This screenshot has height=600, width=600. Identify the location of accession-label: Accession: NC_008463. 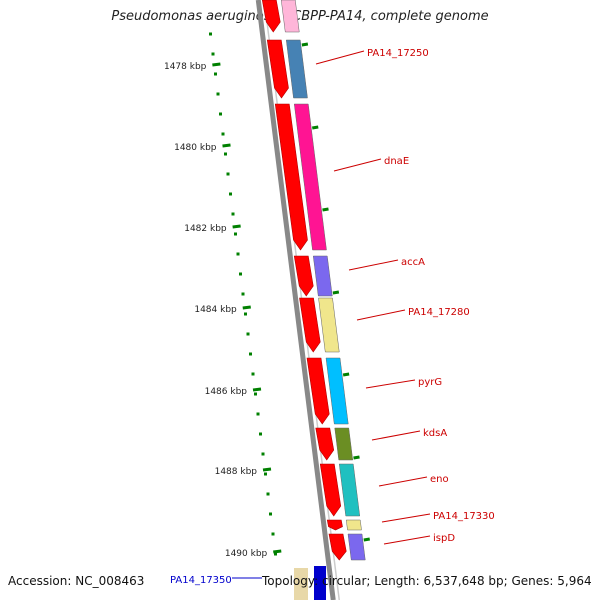
(76, 581).